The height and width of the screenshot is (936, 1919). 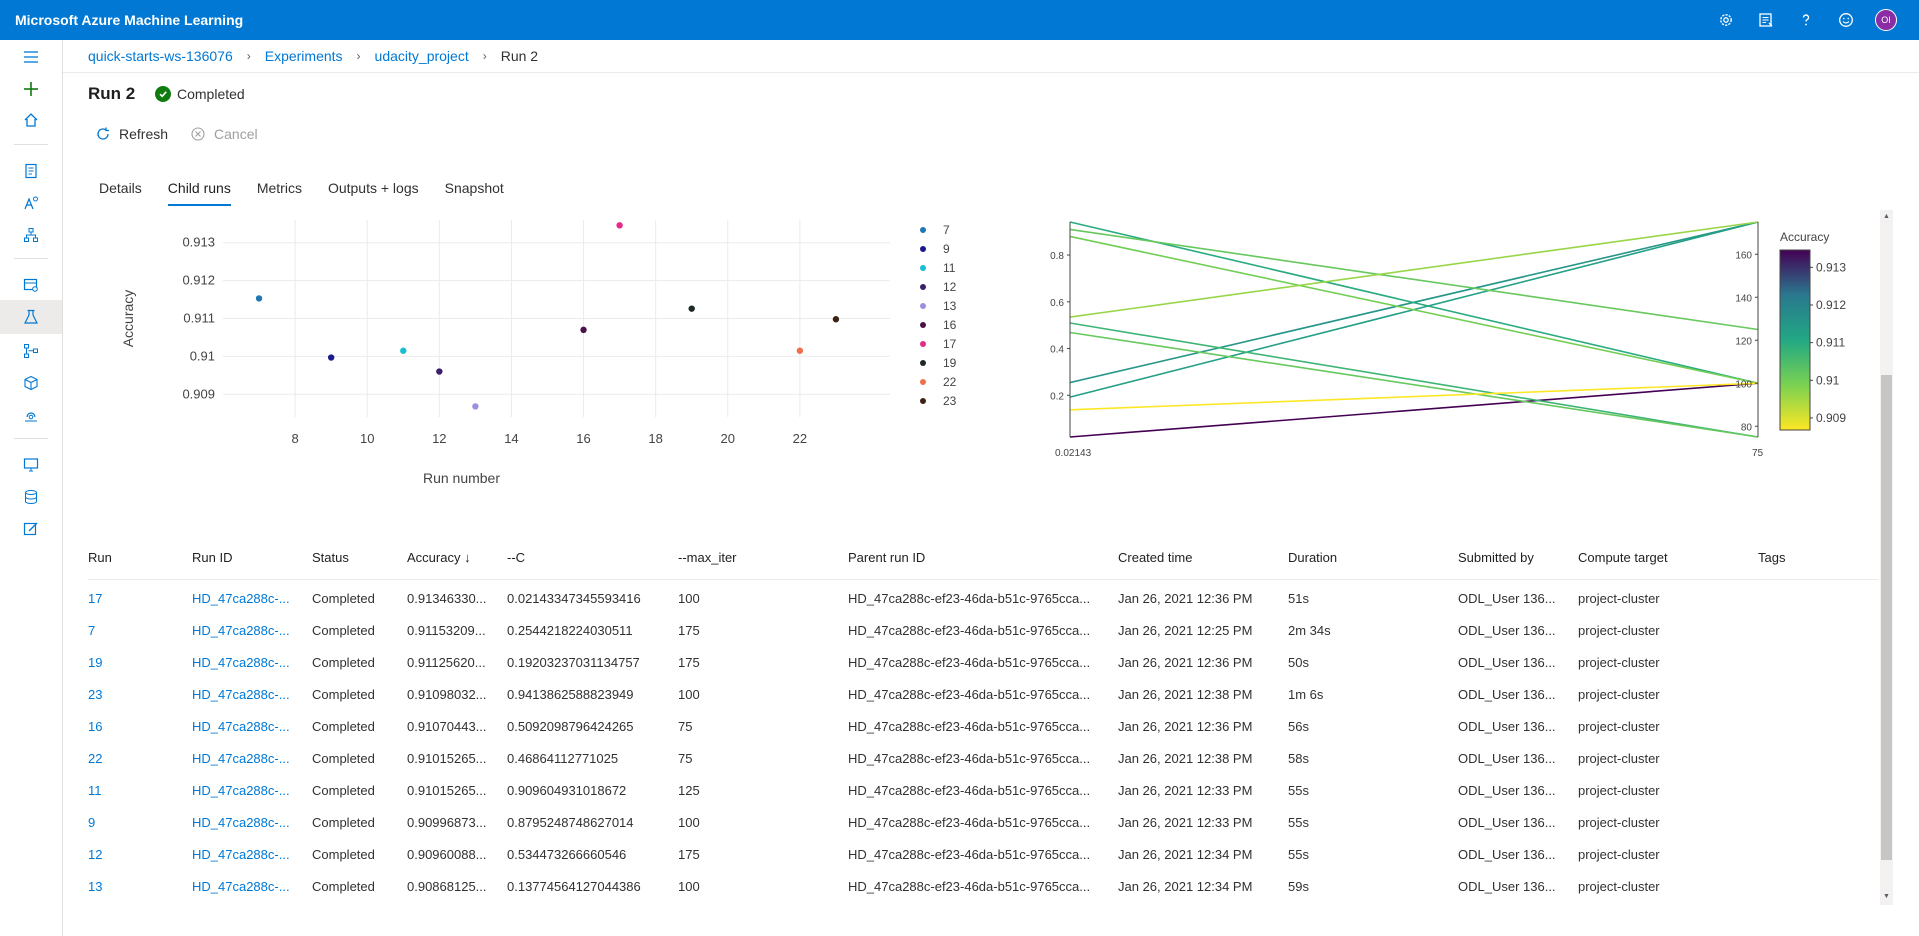 I want to click on home-icon, so click(x=31, y=120).